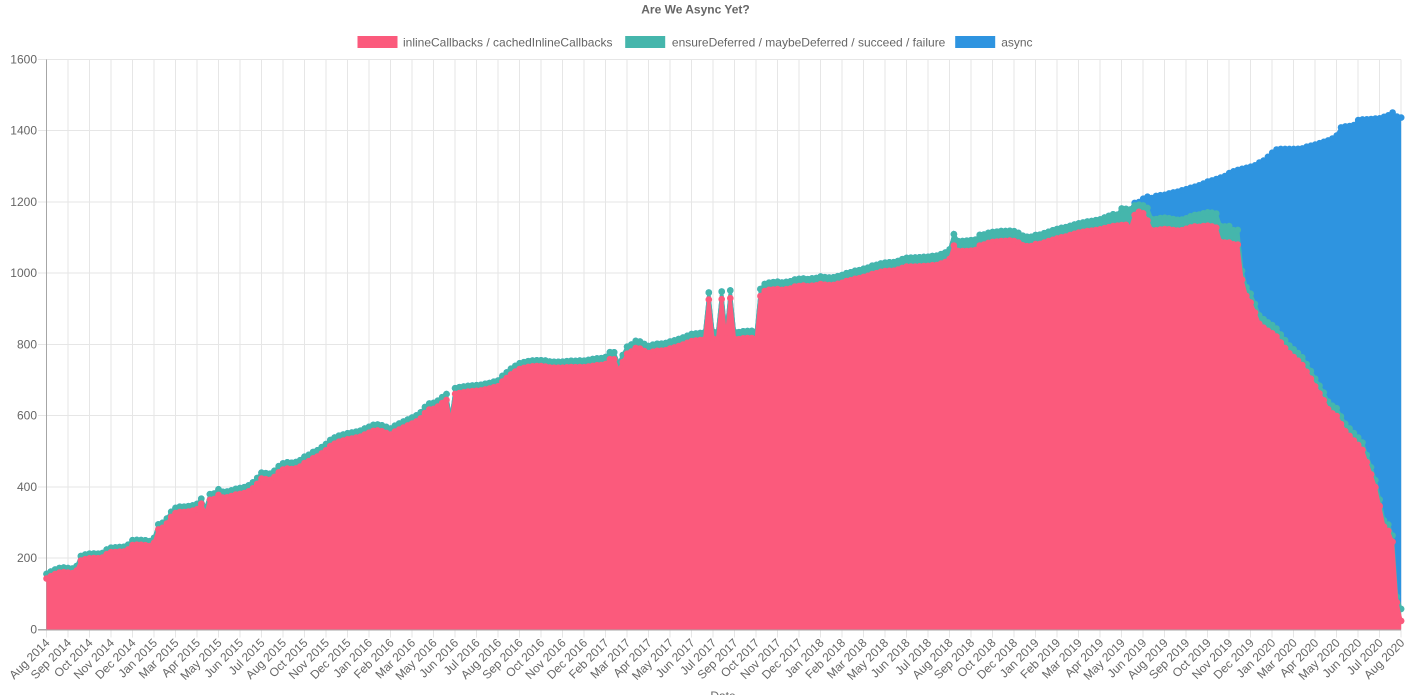  What do you see at coordinates (23, 59) in the screenshot?
I see `svg-text: 1600` at bounding box center [23, 59].